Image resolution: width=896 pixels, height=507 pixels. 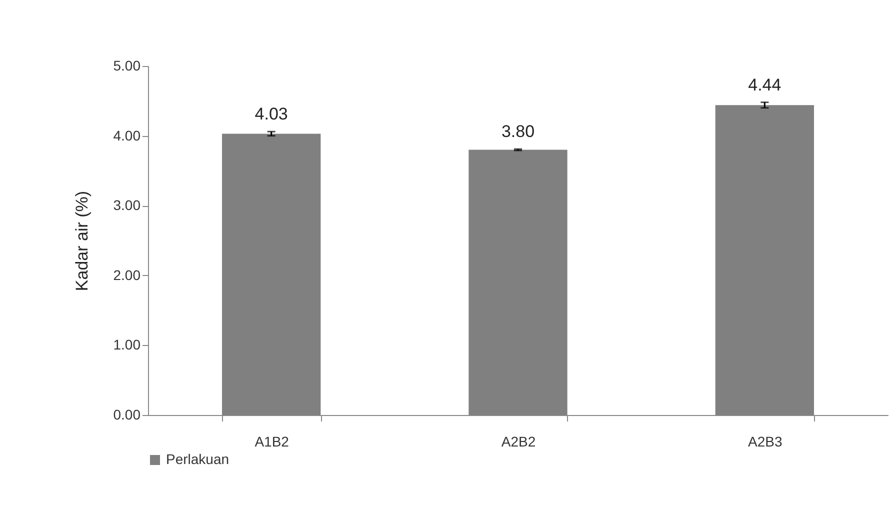 What do you see at coordinates (518, 442) in the screenshot?
I see `x-tick-label: A2B2` at bounding box center [518, 442].